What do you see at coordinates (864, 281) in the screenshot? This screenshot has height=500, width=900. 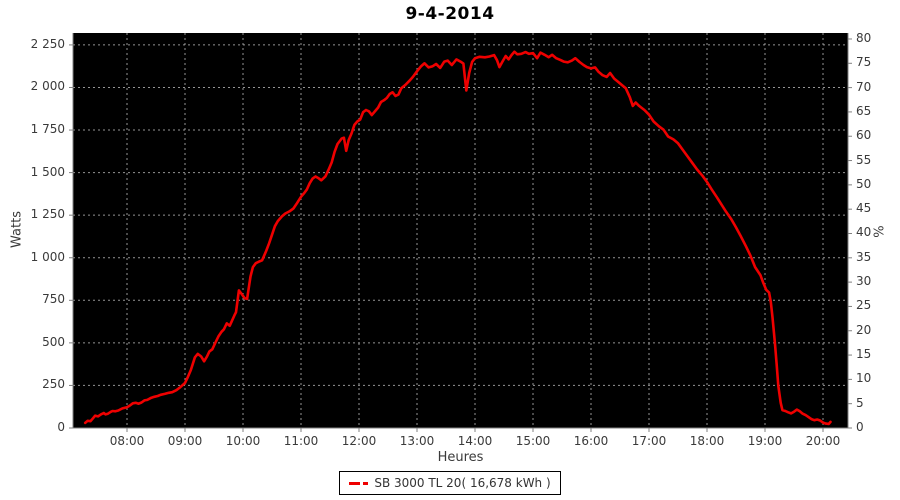 I see `right-axis-tick-label: 30` at bounding box center [864, 281].